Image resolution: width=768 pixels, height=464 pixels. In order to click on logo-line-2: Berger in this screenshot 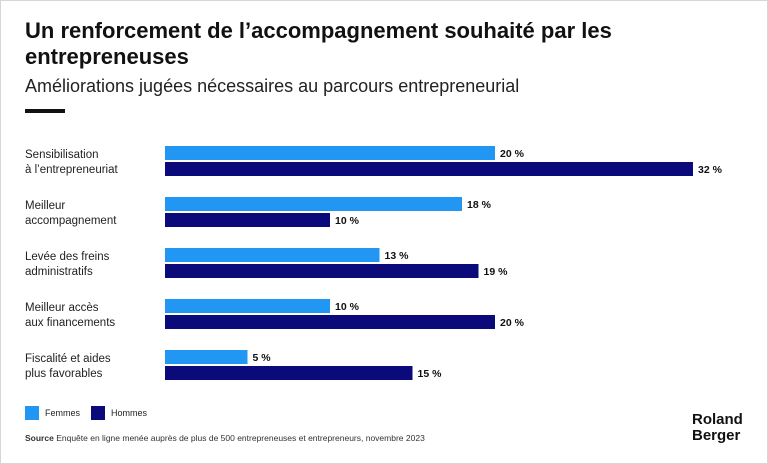, I will do `click(716, 435)`.